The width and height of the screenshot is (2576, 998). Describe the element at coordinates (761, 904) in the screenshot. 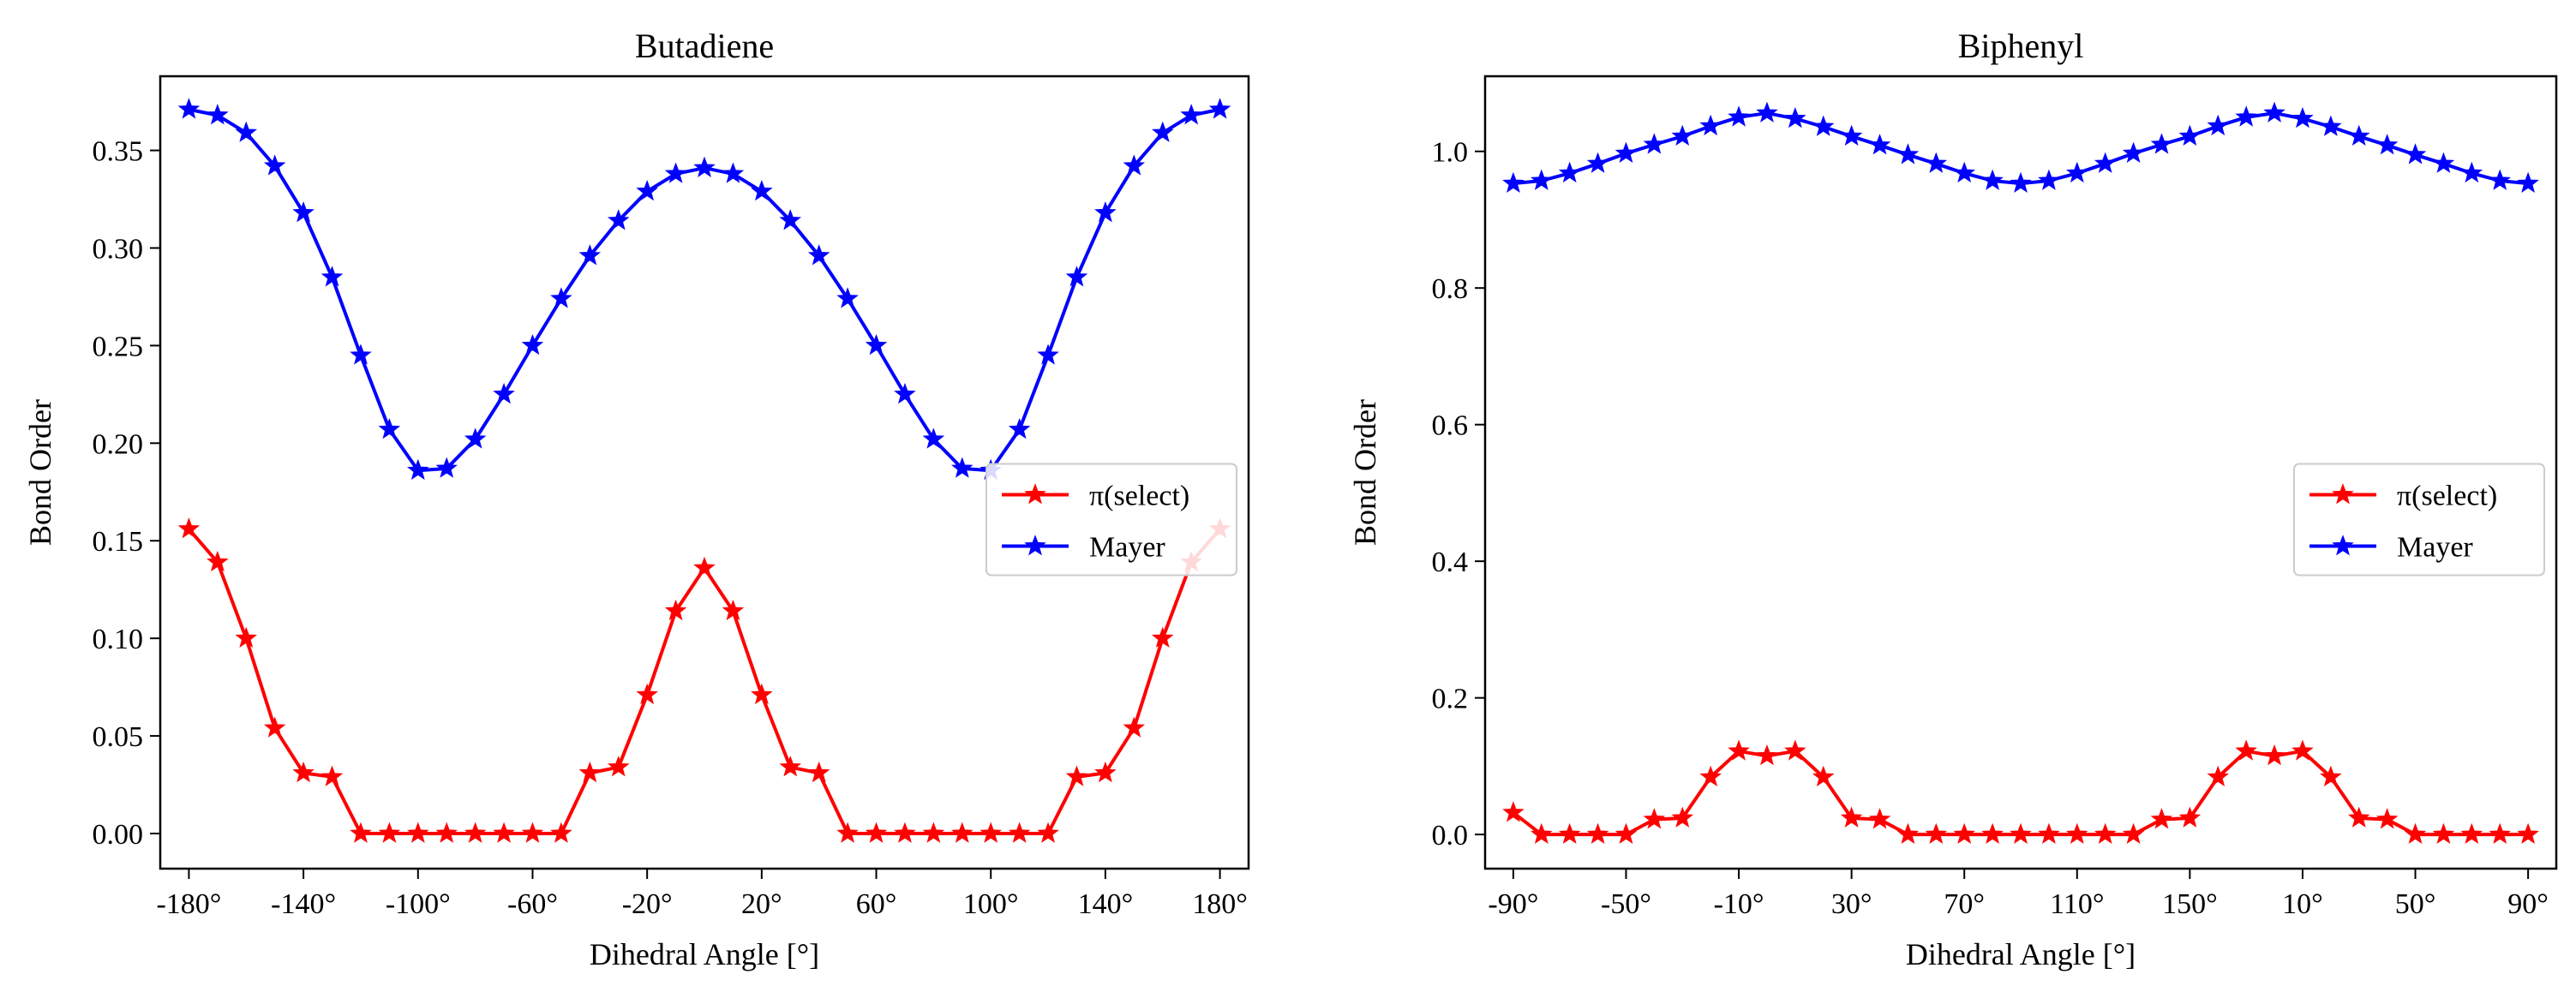

I see `x-tick-label: 20°` at that location.